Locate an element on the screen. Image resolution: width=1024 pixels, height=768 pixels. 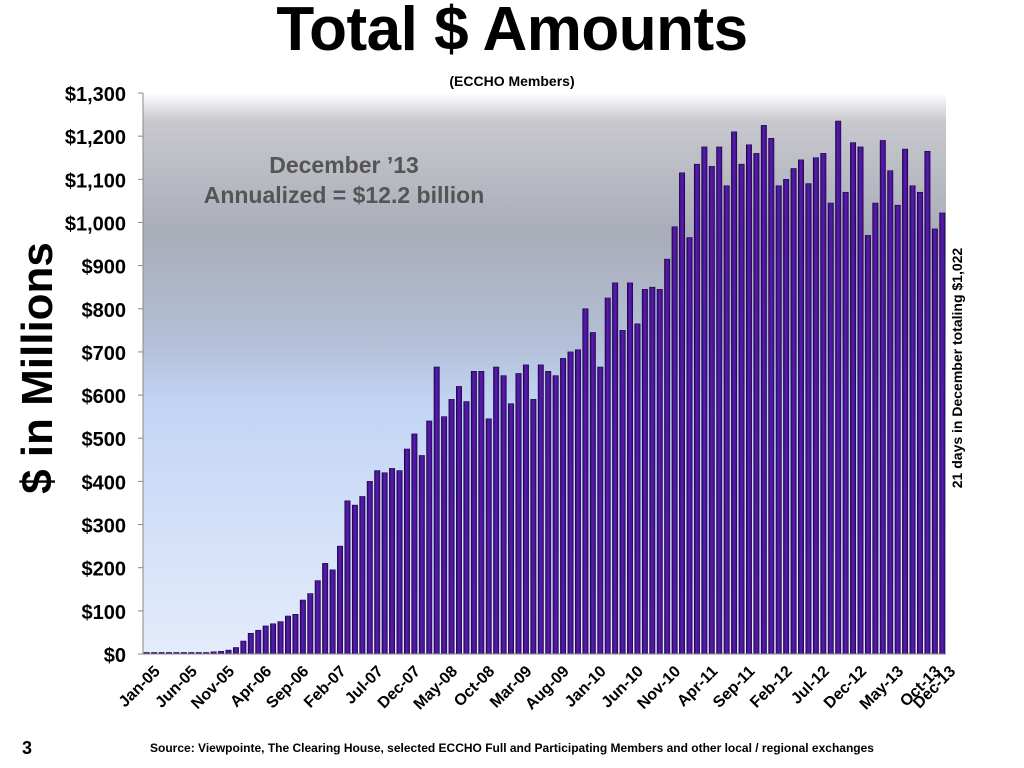
y-tick-label: $500 is located at coordinates (104, 440).